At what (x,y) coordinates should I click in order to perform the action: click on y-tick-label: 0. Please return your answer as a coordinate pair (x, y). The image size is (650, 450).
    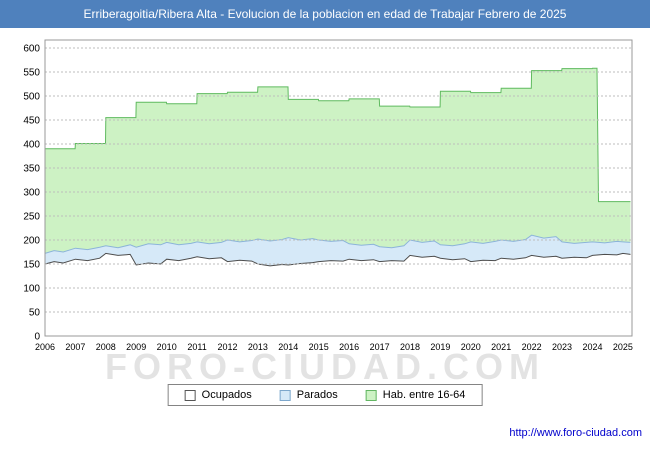
    Looking at the image, I should click on (37, 337).